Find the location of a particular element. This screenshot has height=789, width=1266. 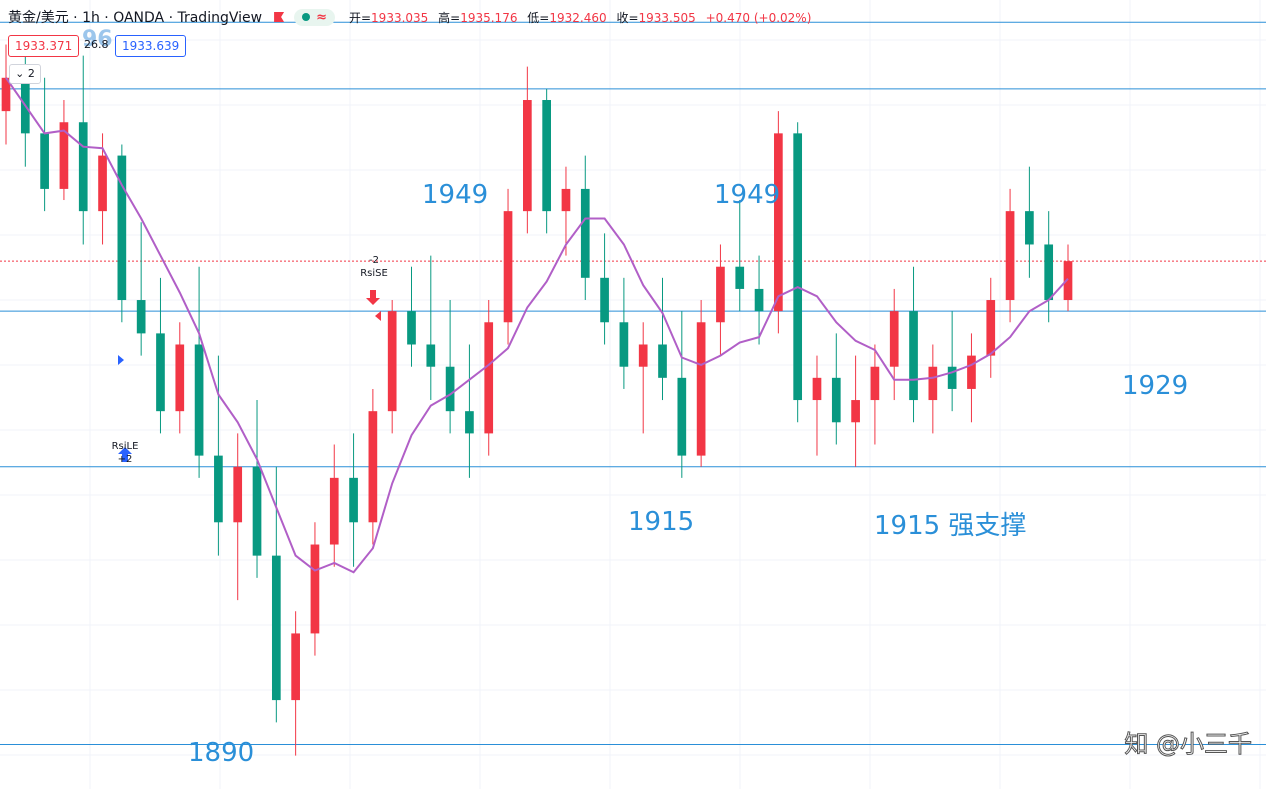

long-signal-marker-icon is located at coordinates (121, 360).